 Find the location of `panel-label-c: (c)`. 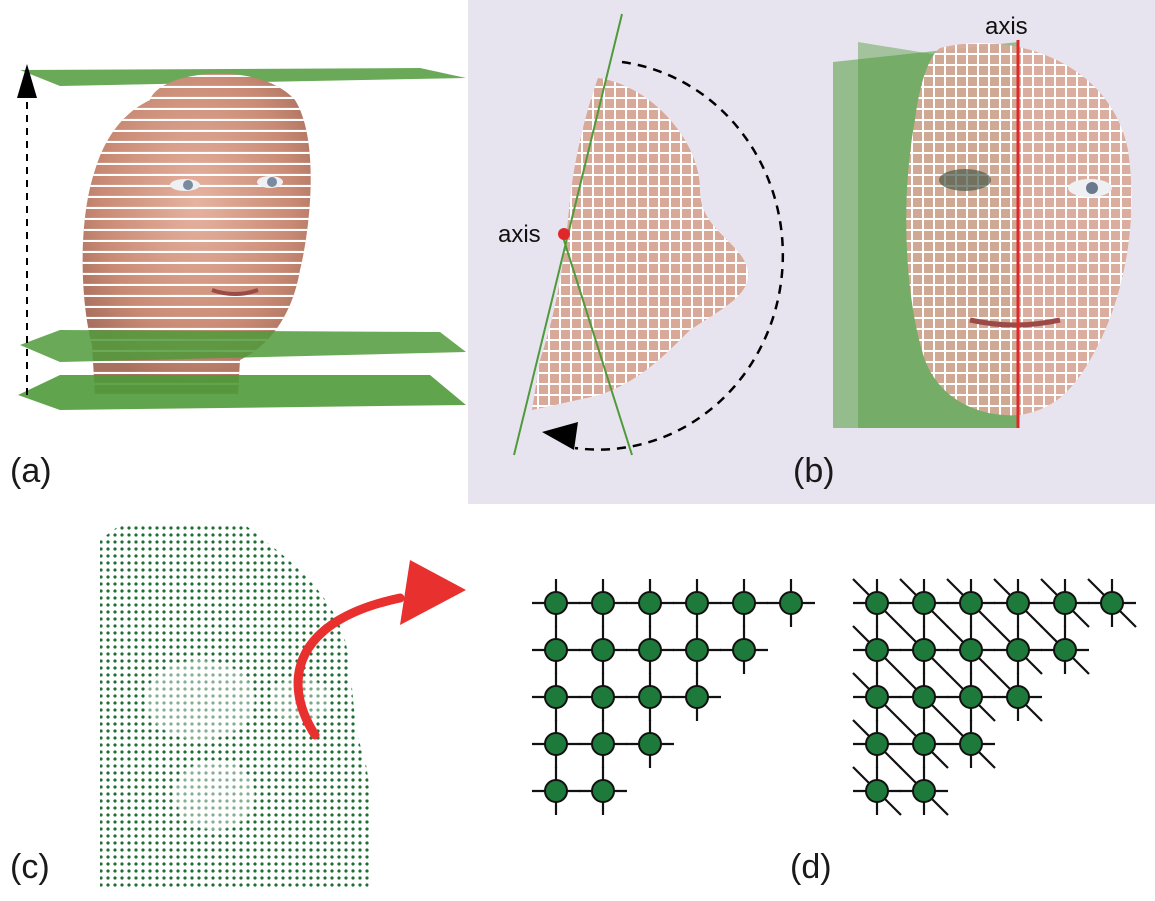

panel-label-c: (c) is located at coordinates (30, 867).